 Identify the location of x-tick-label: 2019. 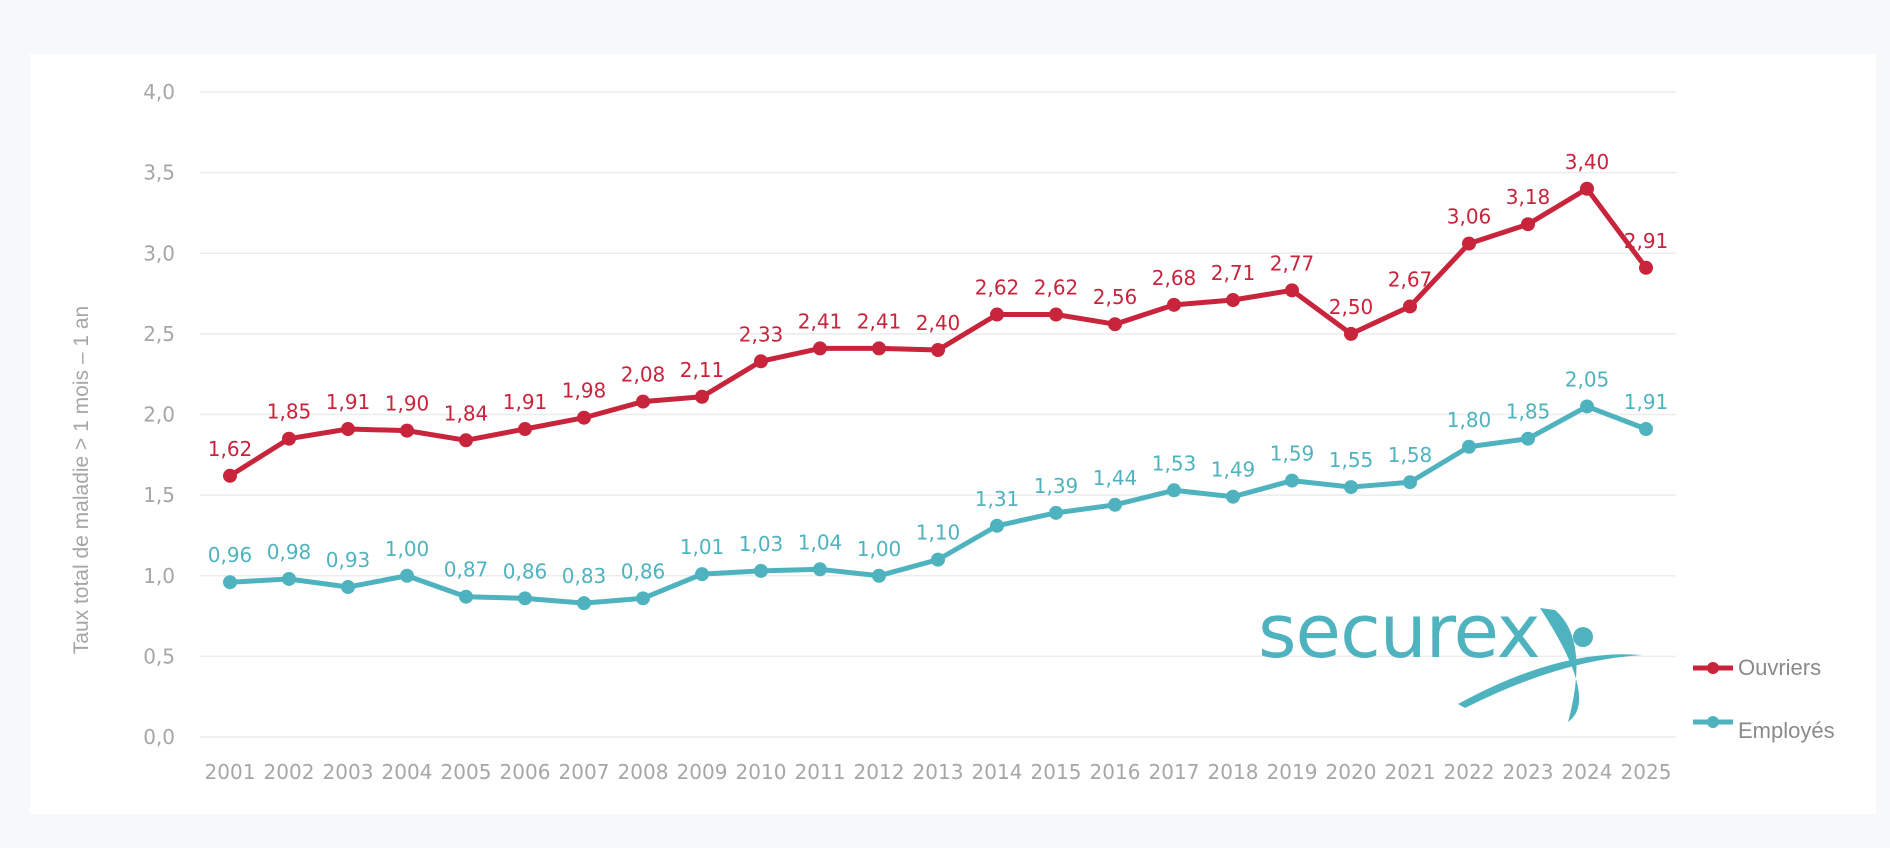
(1292, 772).